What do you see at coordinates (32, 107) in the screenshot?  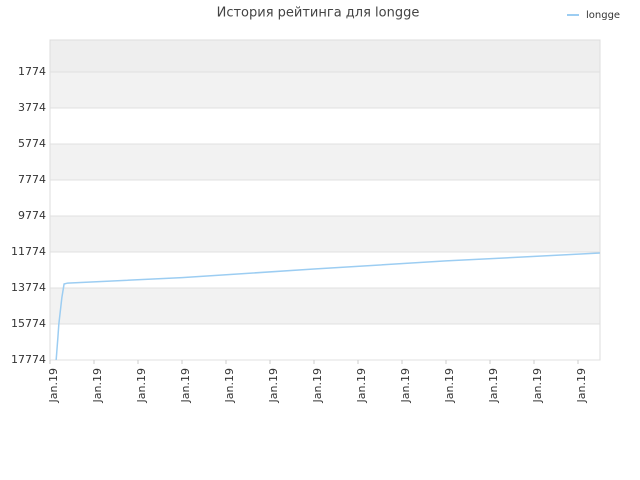 I see `y-tick-label: 3774` at bounding box center [32, 107].